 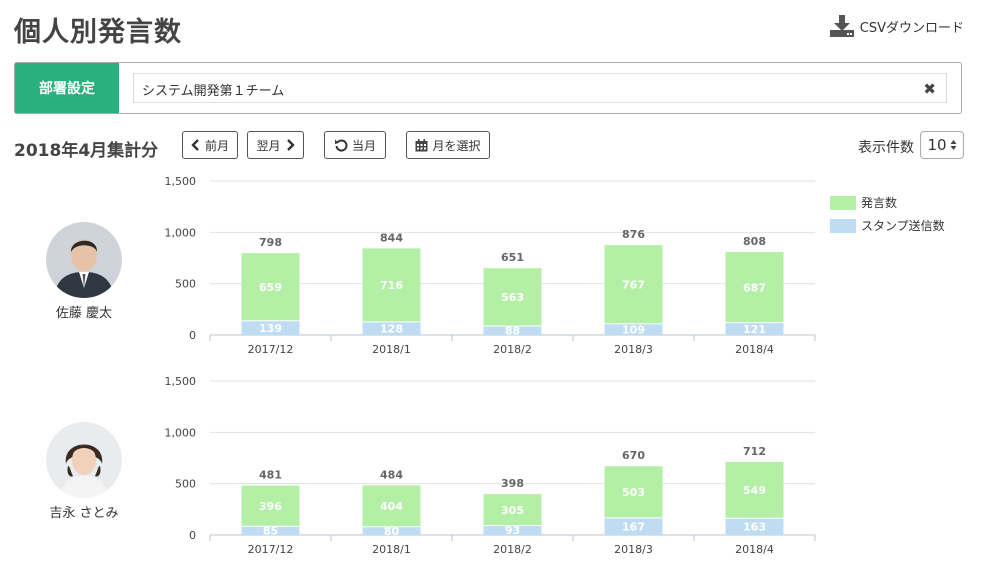 I want to click on data-label-remarks: 396, so click(x=270, y=506).